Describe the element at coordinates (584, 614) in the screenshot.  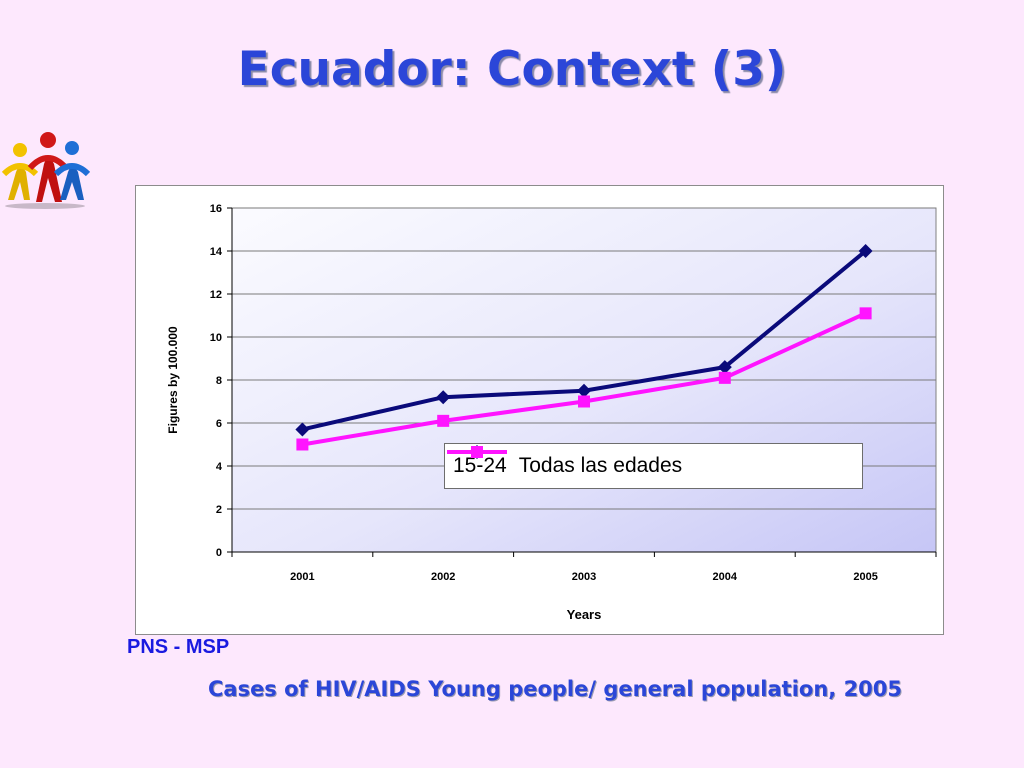
I see `x-axis-label: Years` at that location.